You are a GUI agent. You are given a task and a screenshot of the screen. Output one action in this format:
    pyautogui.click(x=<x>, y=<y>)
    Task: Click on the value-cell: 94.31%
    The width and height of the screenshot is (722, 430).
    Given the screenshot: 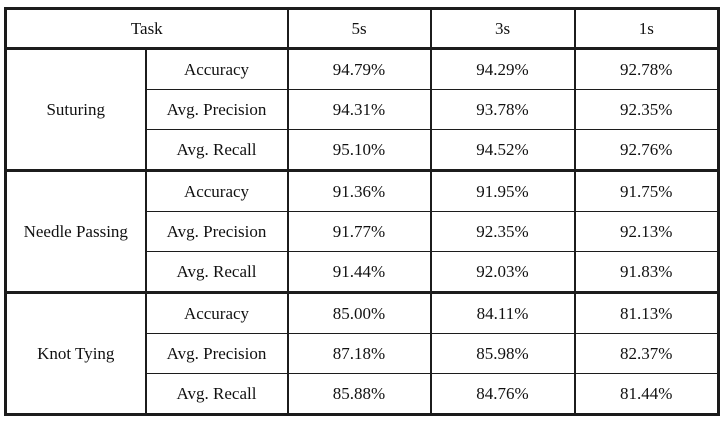 What is the action you would take?
    pyautogui.click(x=359, y=109)
    